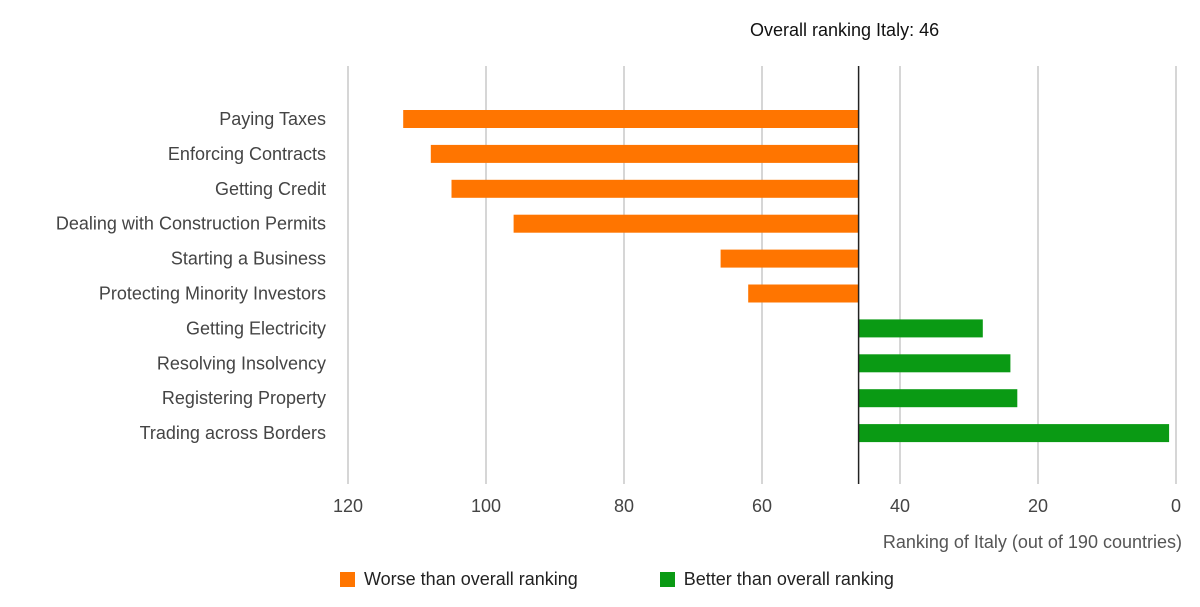  What do you see at coordinates (667, 579) in the screenshot?
I see `legend-swatch-better` at bounding box center [667, 579].